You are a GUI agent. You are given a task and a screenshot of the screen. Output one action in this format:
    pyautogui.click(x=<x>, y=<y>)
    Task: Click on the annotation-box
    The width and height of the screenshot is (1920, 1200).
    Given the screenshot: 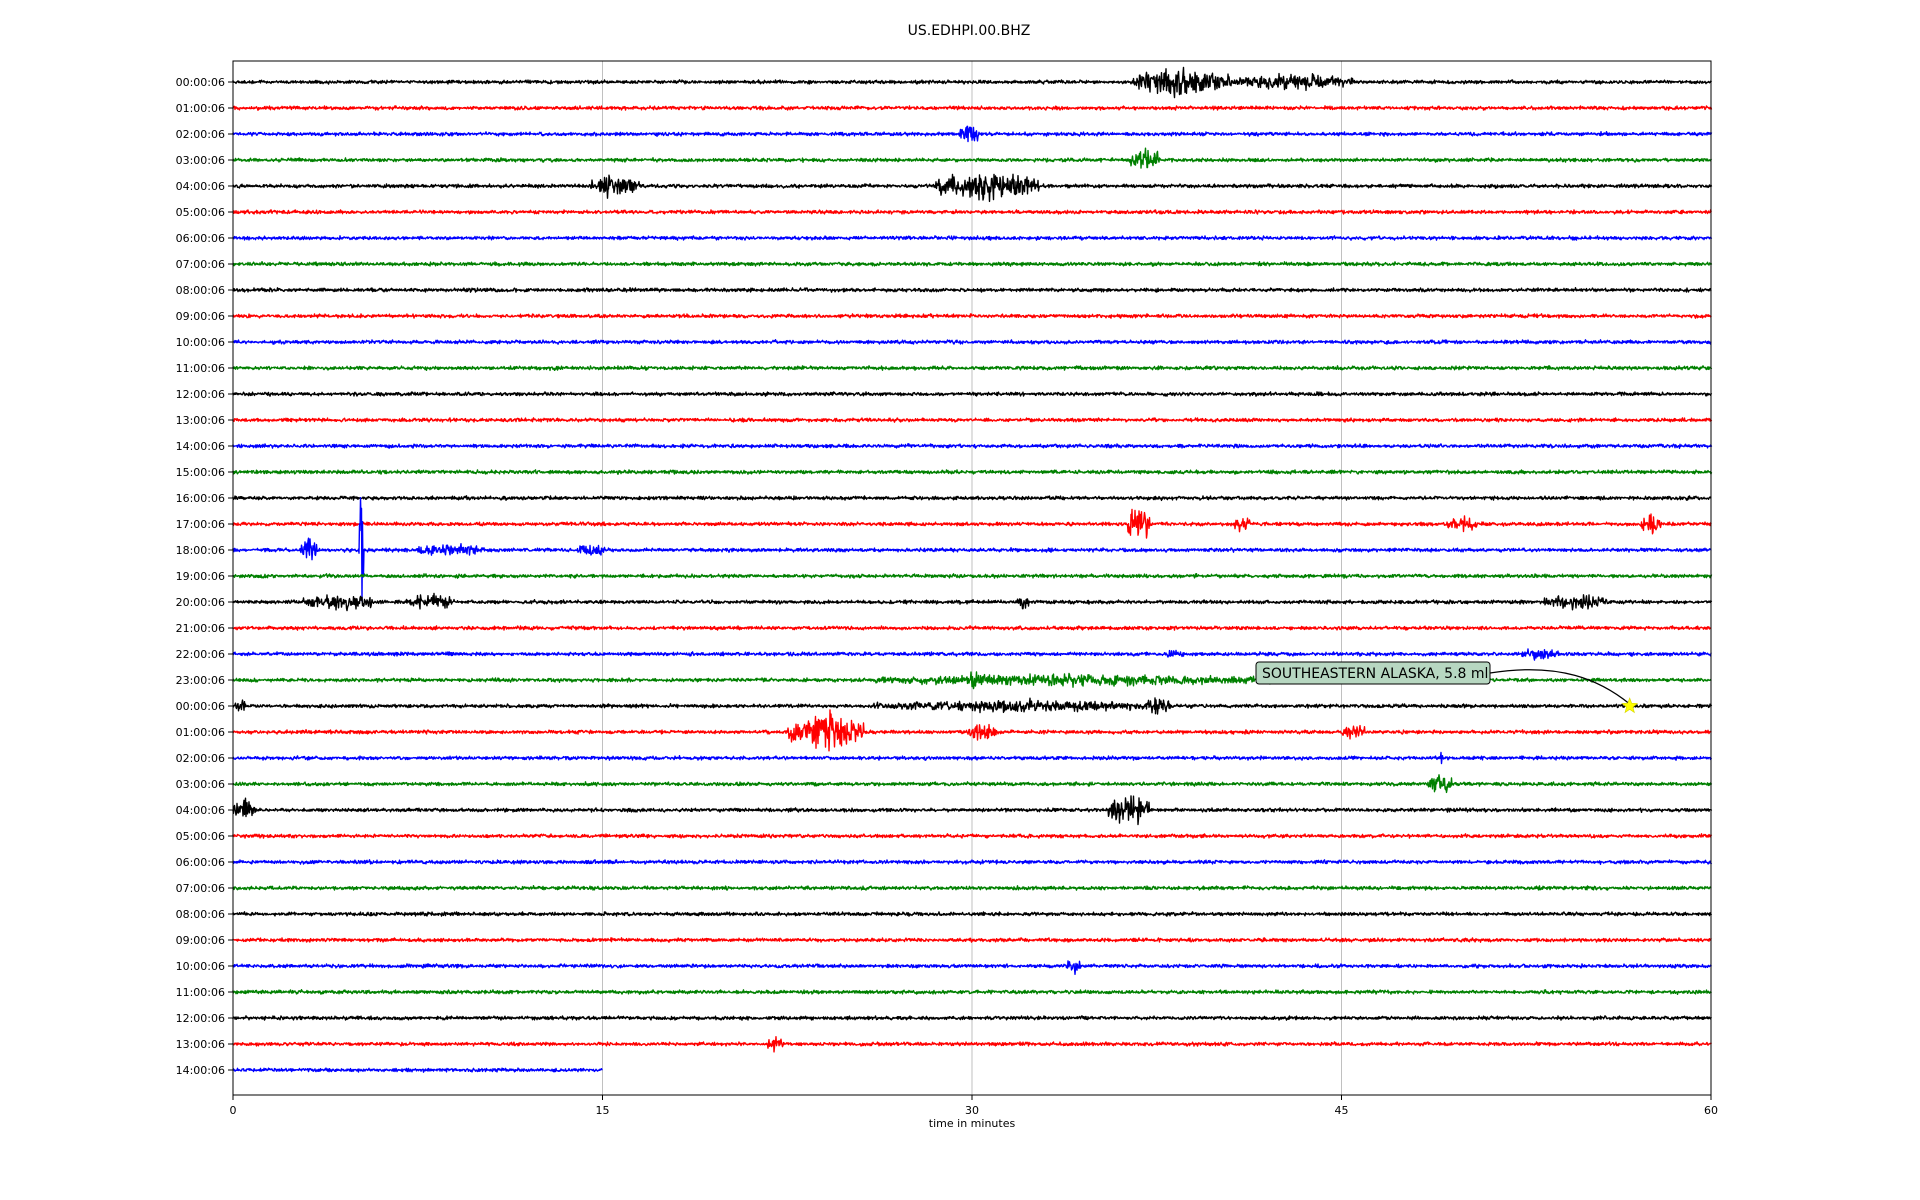 What is the action you would take?
    pyautogui.click(x=1373, y=673)
    